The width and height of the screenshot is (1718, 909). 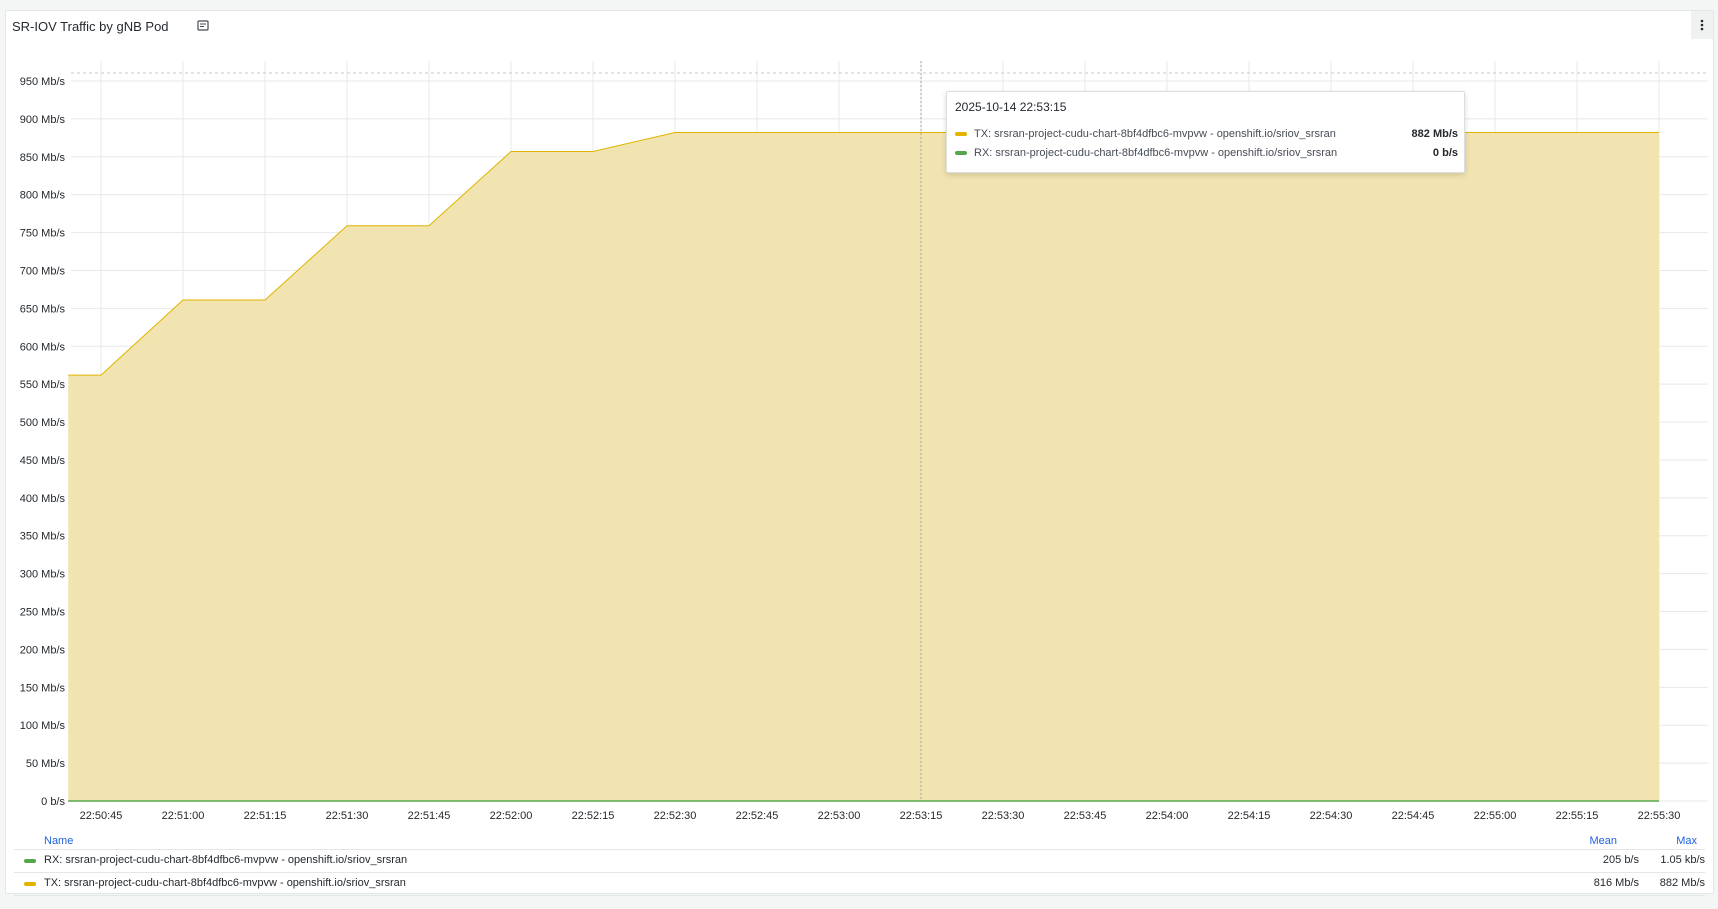 What do you see at coordinates (1167, 816) in the screenshot?
I see `x-tick-label: 22:54:00` at bounding box center [1167, 816].